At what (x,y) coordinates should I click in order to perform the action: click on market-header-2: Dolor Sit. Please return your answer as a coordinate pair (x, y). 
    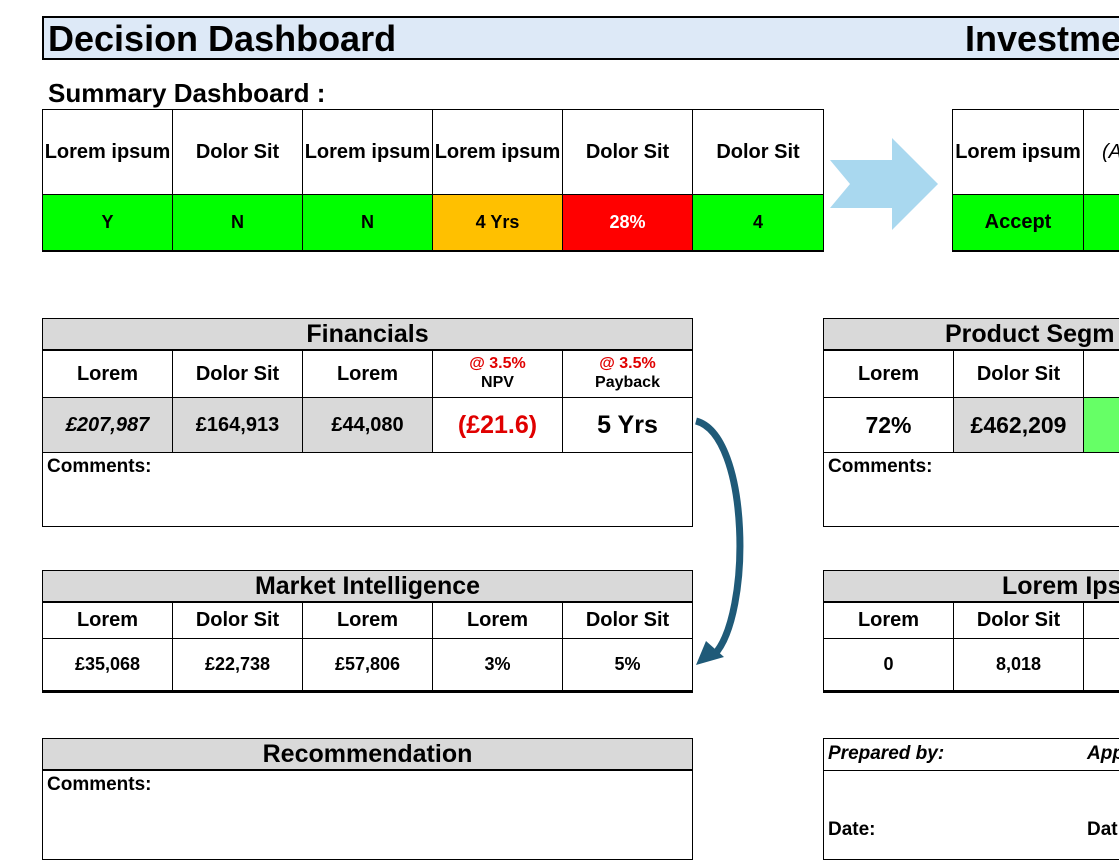
    Looking at the image, I should click on (237, 620).